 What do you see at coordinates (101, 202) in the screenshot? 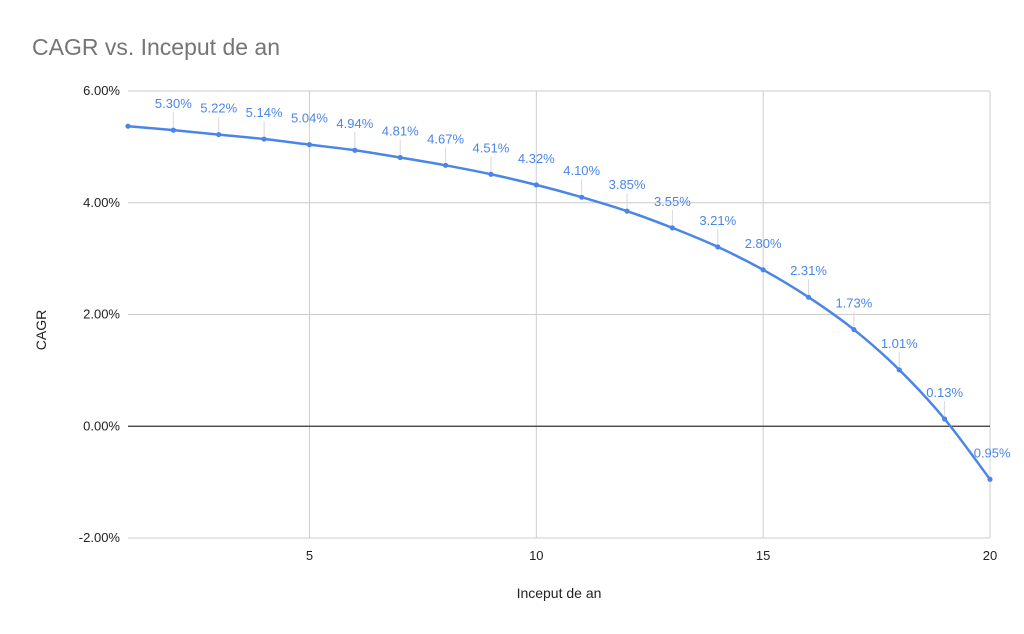
I see `y-tick-label: 4.00%` at bounding box center [101, 202].